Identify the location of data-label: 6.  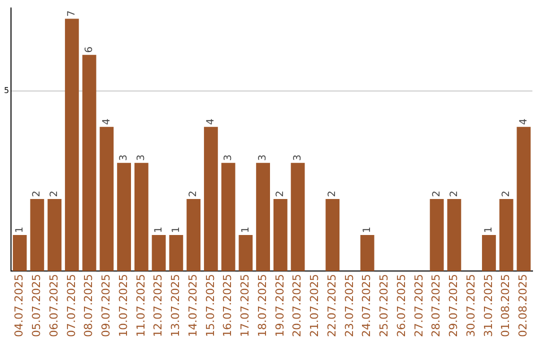
(89, 49).